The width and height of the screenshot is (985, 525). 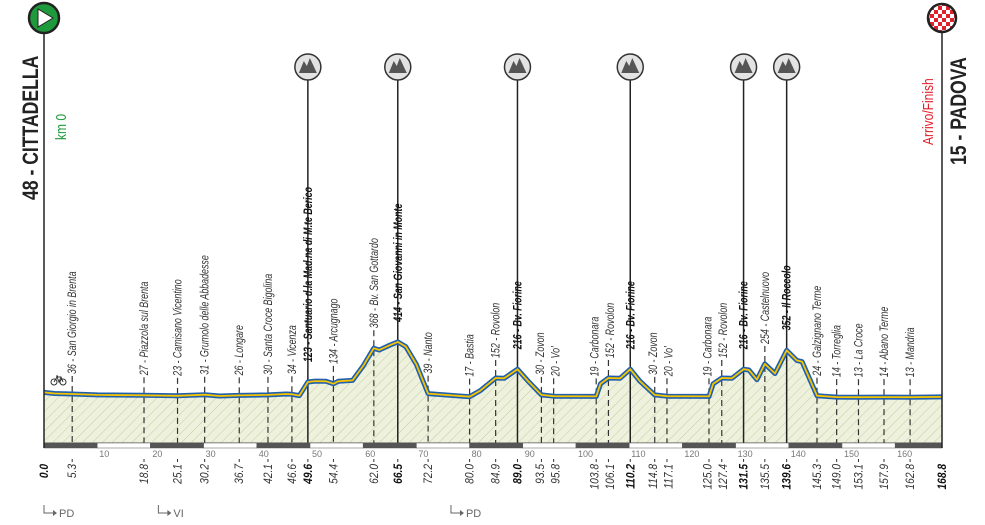 I want to click on waypoint-km-label: 135.5, so click(x=765, y=476).